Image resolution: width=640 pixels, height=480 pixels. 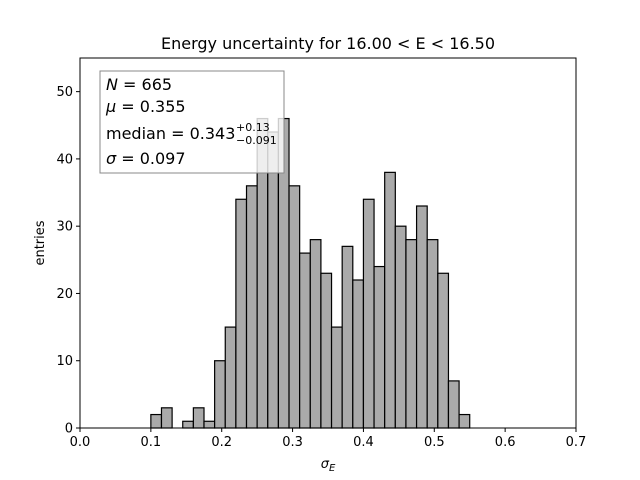 What do you see at coordinates (221, 442) in the screenshot?
I see `x-tick-label: 0.2` at bounding box center [221, 442].